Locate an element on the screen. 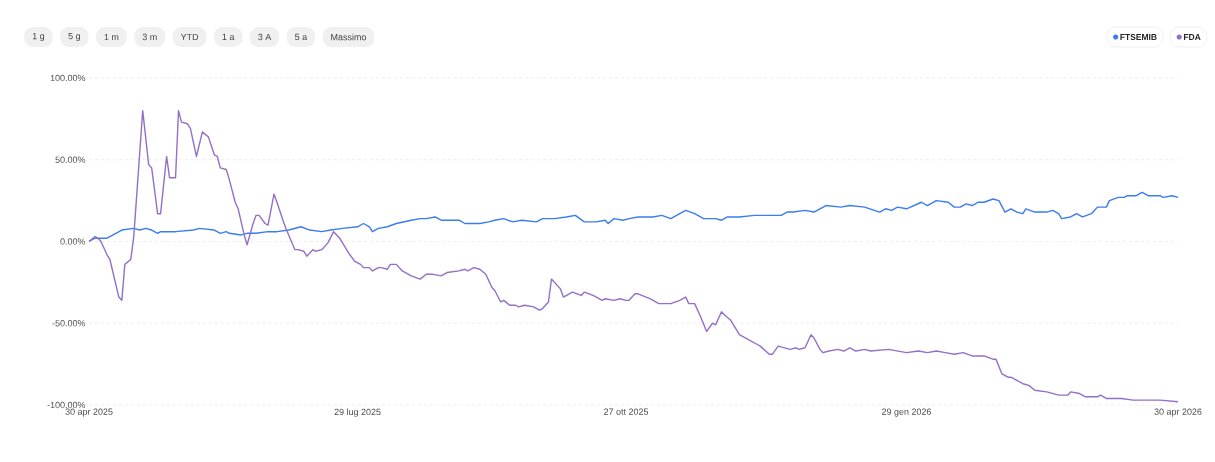 Image resolution: width=1215 pixels, height=462 pixels. x-tick-label: 29 gen 2026 is located at coordinates (907, 412).